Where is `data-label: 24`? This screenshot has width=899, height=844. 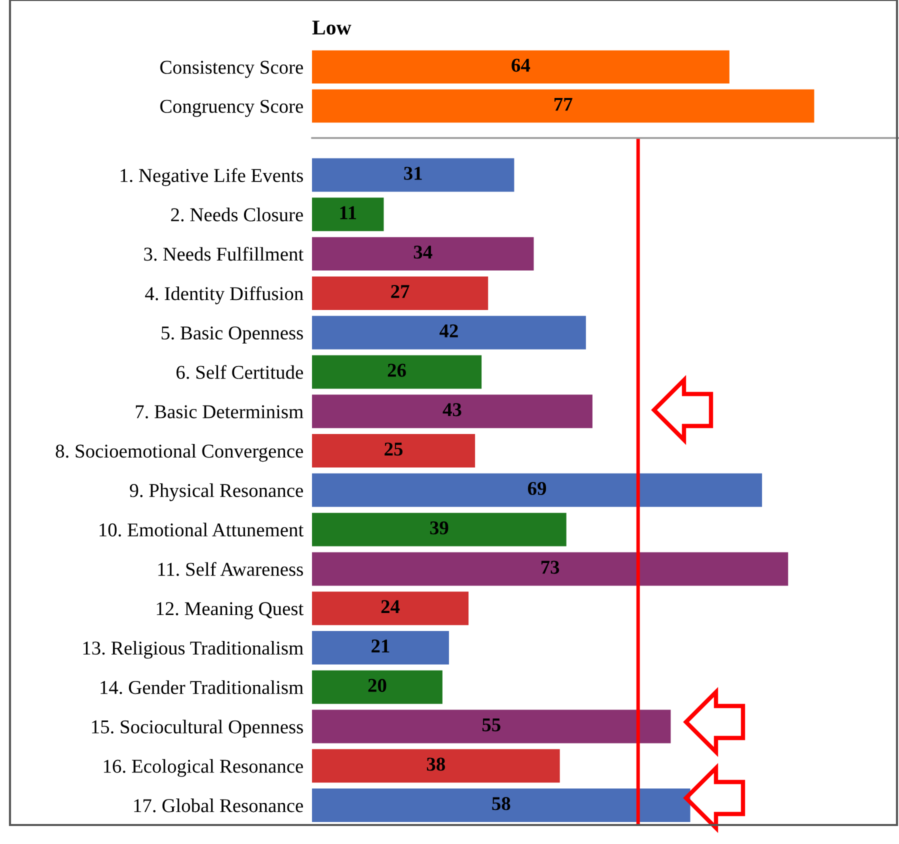 data-label: 24 is located at coordinates (390, 607).